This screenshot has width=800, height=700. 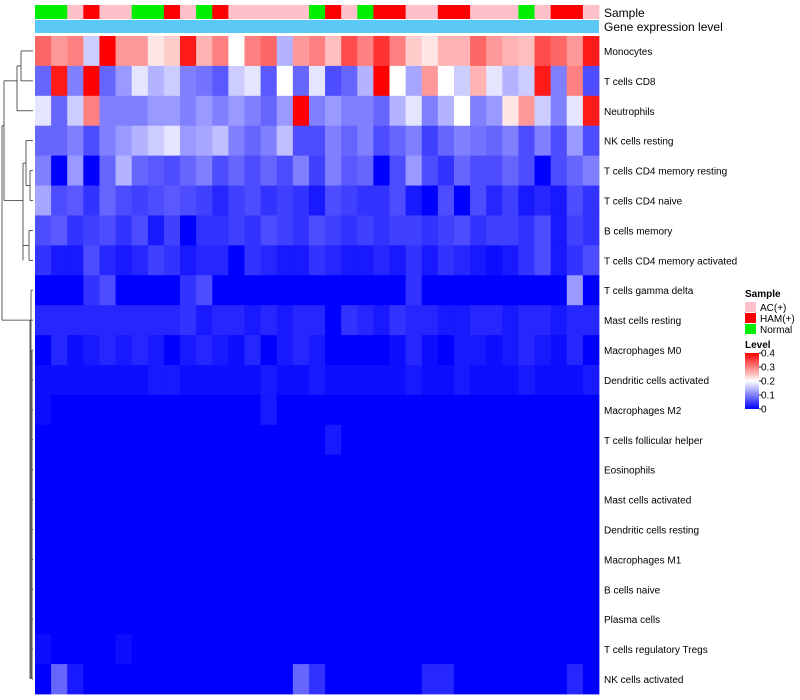 What do you see at coordinates (763, 294) in the screenshot?
I see `legend-title-sample: Sample` at bounding box center [763, 294].